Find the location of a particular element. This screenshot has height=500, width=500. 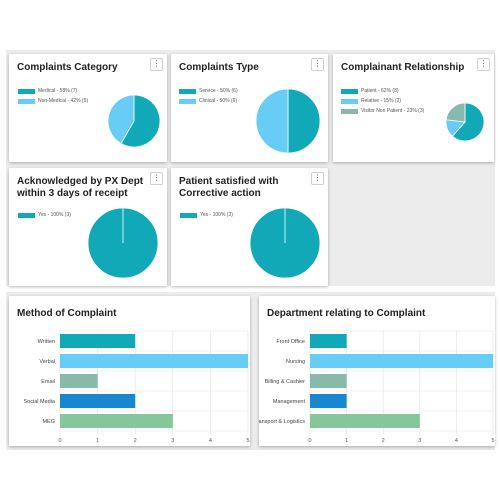

legend-item: Patient - 62% (8) is located at coordinates (382, 91).